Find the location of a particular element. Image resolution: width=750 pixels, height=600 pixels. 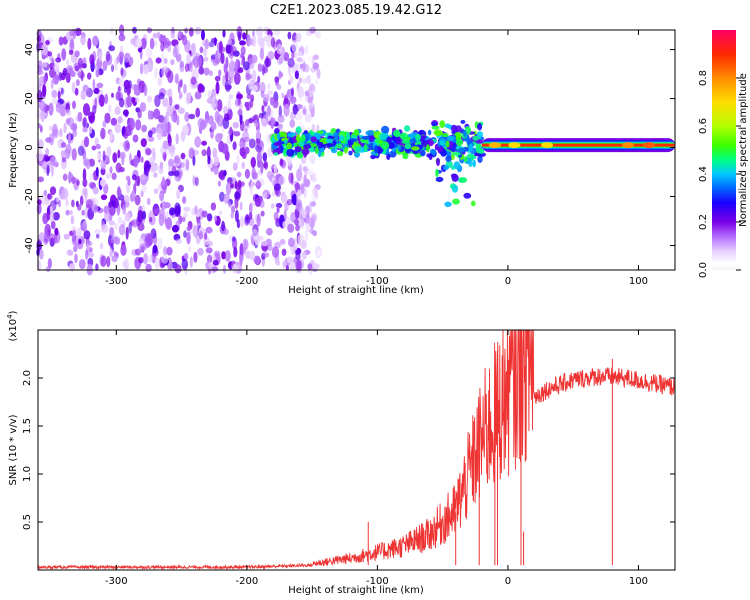

x-tick-label: -300 is located at coordinates (116, 281).